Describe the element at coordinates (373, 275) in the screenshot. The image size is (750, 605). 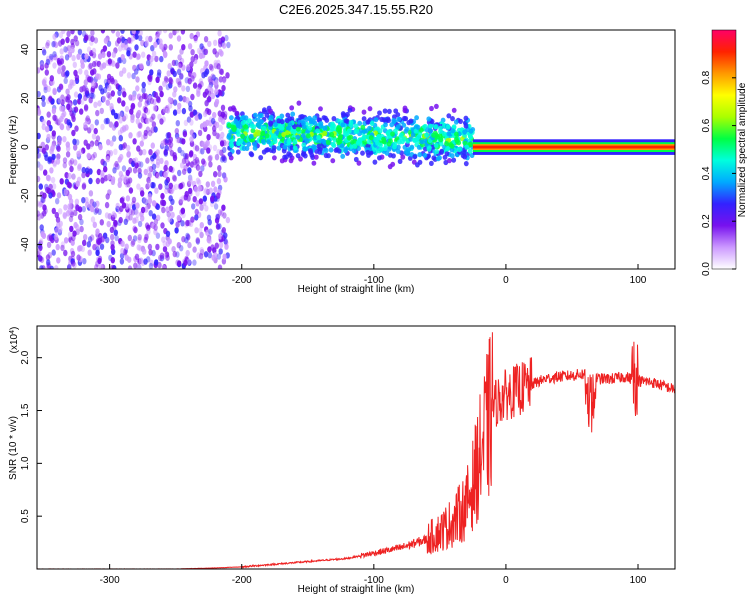
I see `spectrogram-x-ticks: -300 -200 -100 0 100` at that location.